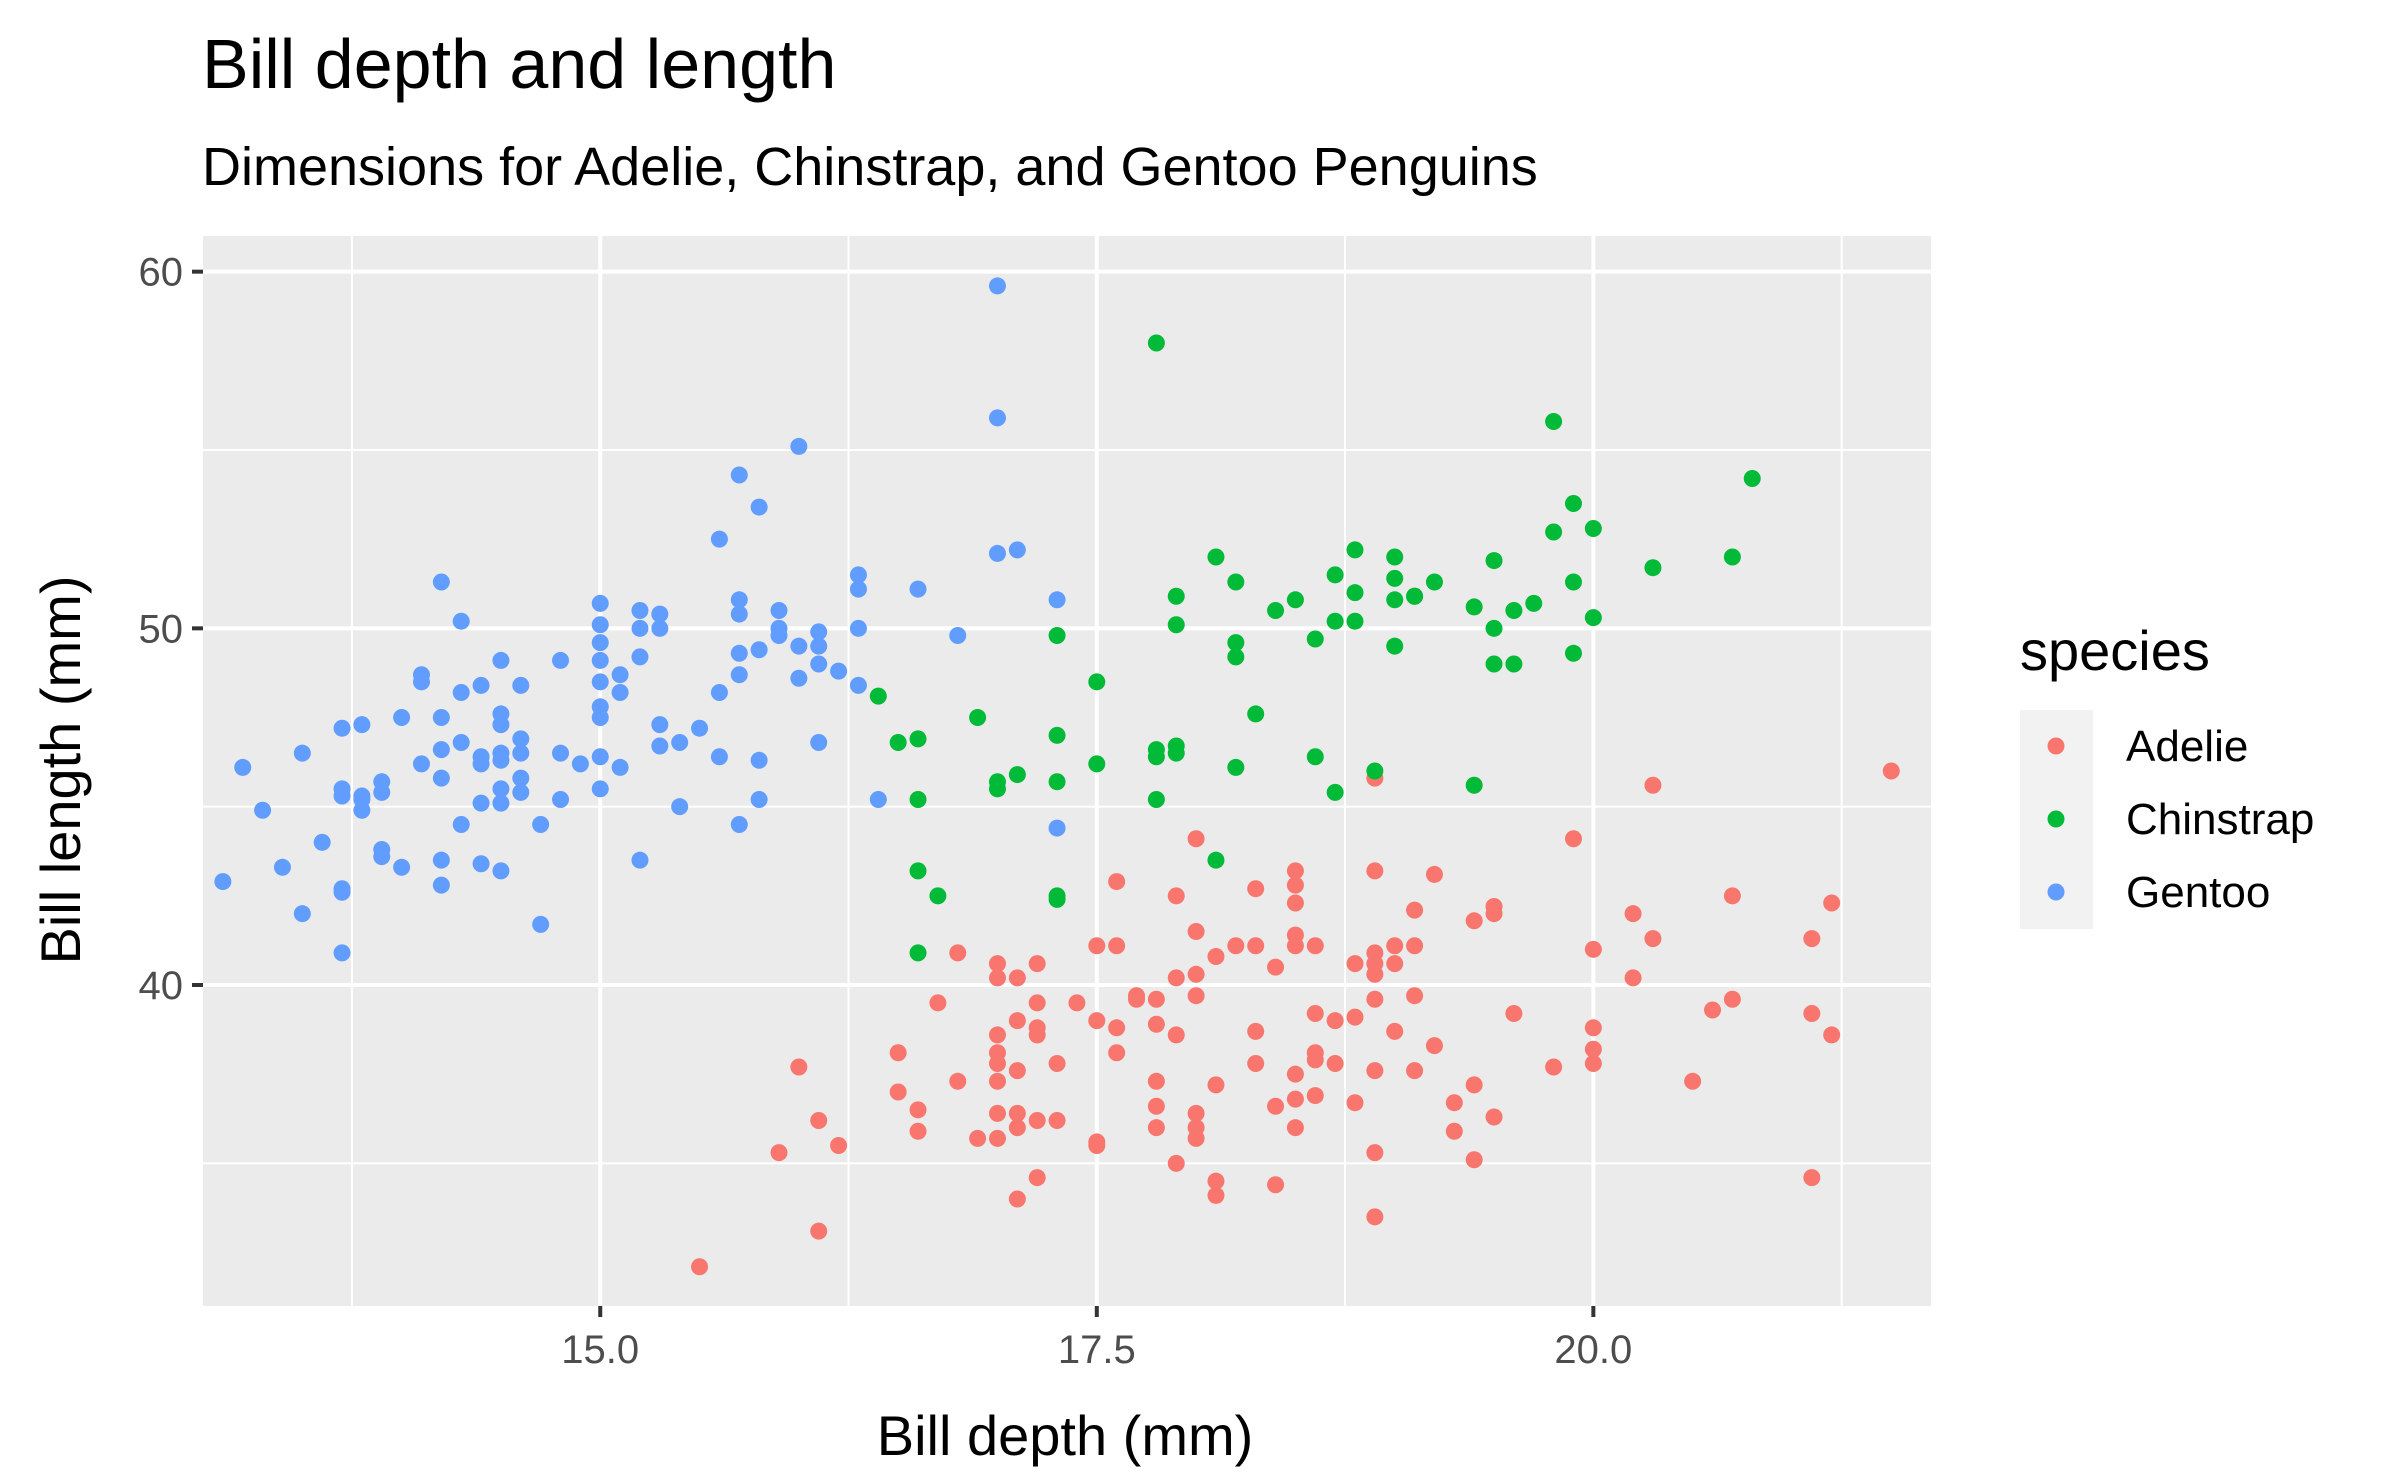  I want to click on x-tick-label: 20.0, so click(1593, 1350).